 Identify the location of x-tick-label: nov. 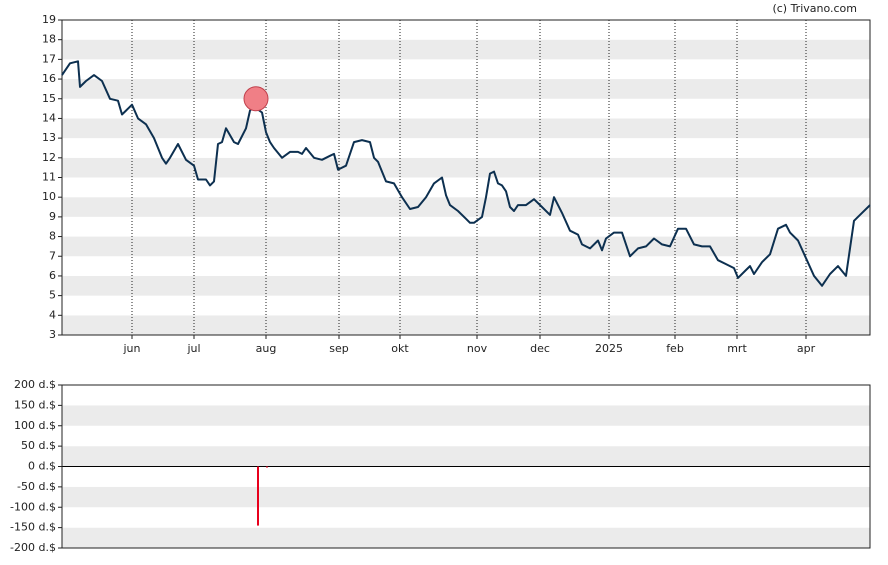
(477, 348).